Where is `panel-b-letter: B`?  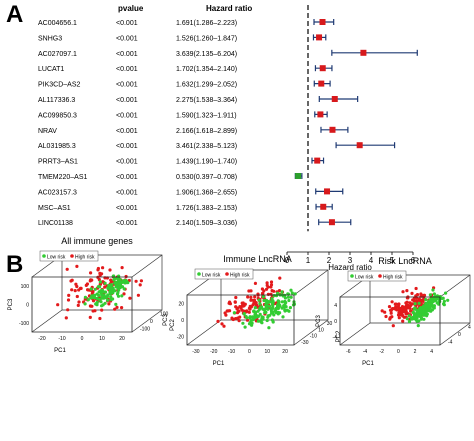
panel-b-letter: B is located at coordinates (14, 264).